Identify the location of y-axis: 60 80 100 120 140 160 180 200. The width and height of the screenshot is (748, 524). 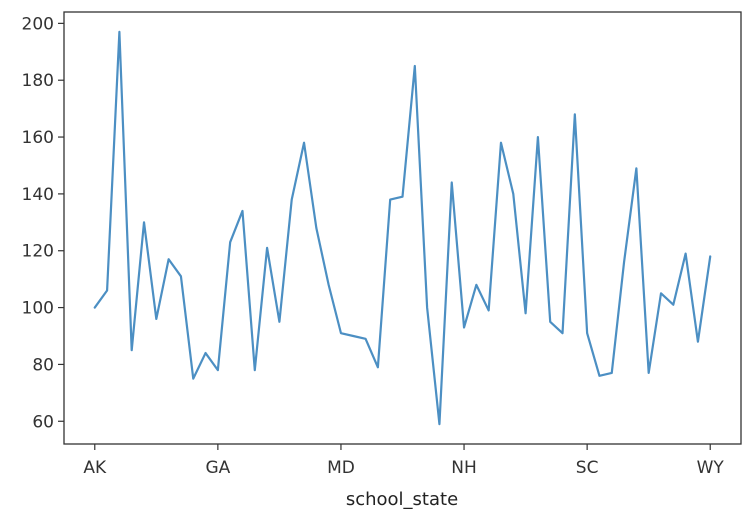
(43, 223).